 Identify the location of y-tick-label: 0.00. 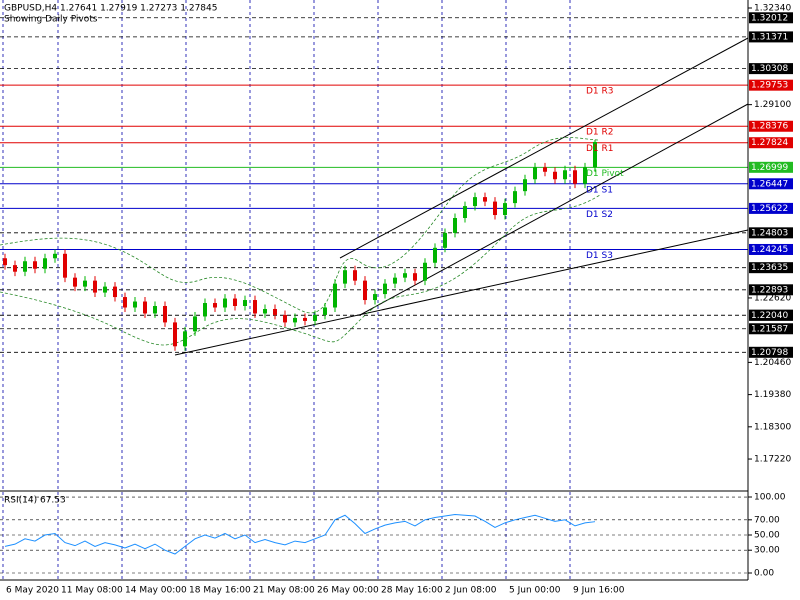
(764, 574).